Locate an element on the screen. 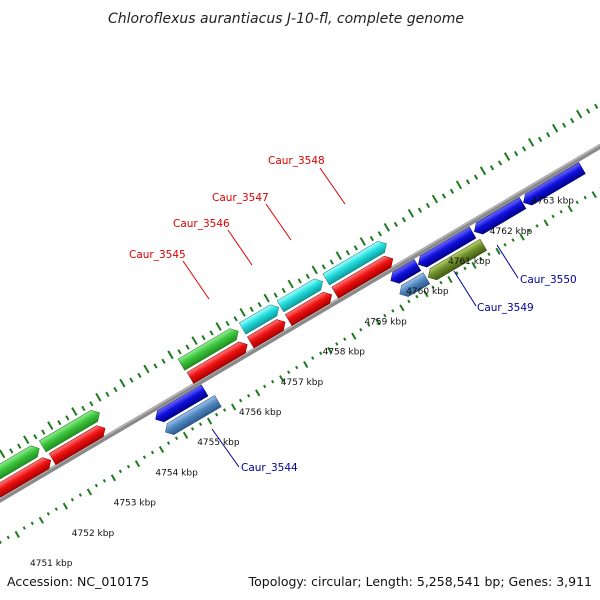  ruler-label: 4760 kbp is located at coordinates (427, 292).